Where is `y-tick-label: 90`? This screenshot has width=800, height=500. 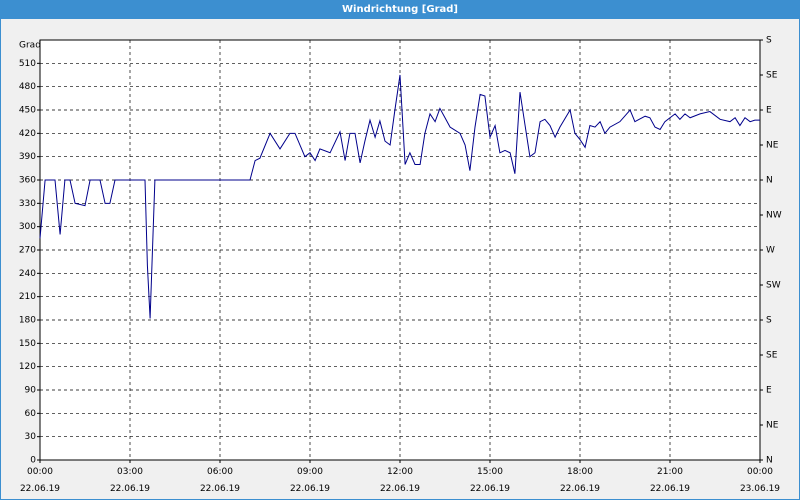 y-tick-label: 90 is located at coordinates (31, 391).